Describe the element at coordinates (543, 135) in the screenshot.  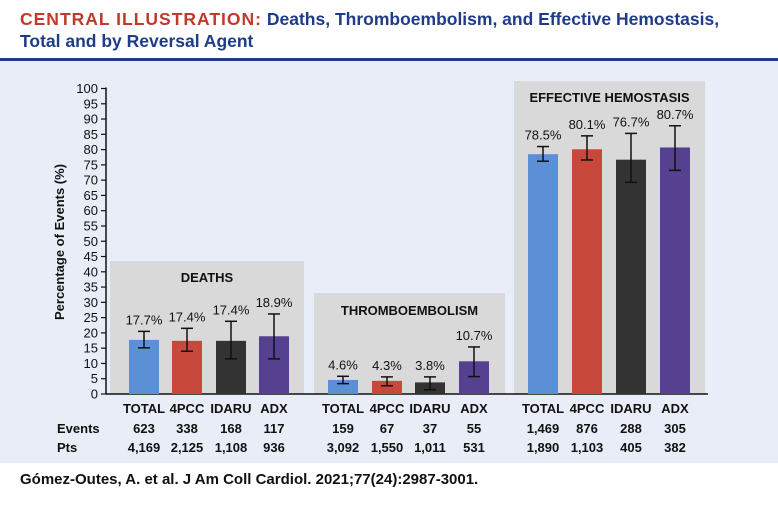
I see `data-label: 78.5%` at that location.